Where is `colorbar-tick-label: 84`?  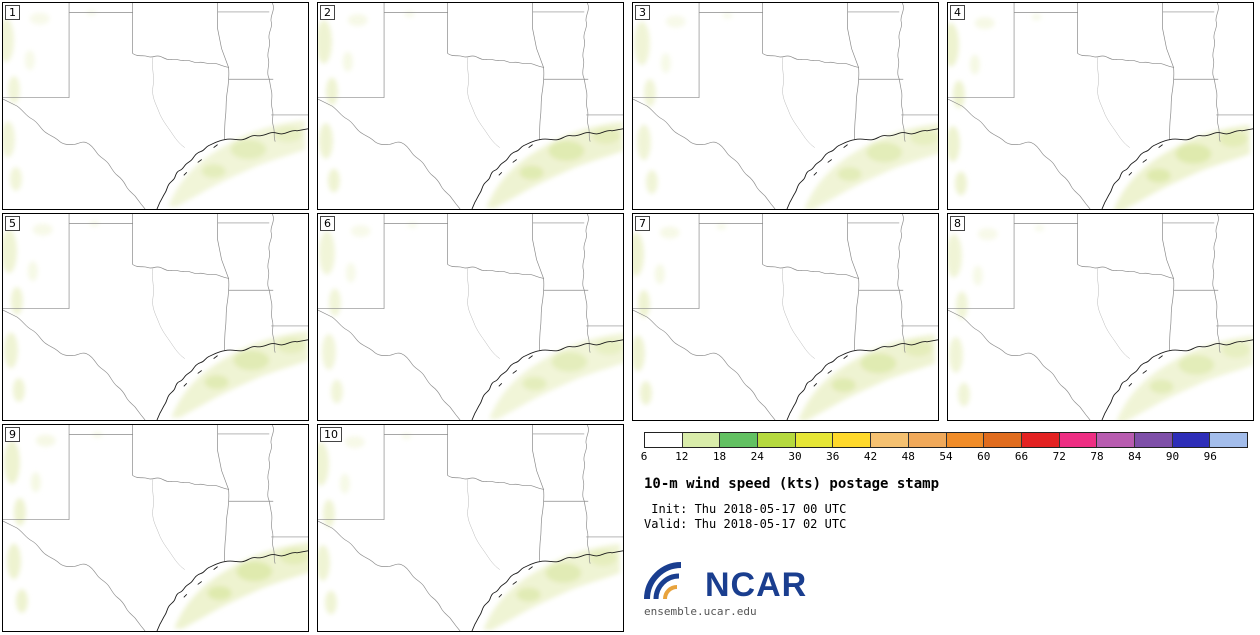
colorbar-tick-label: 84 is located at coordinates (1135, 456).